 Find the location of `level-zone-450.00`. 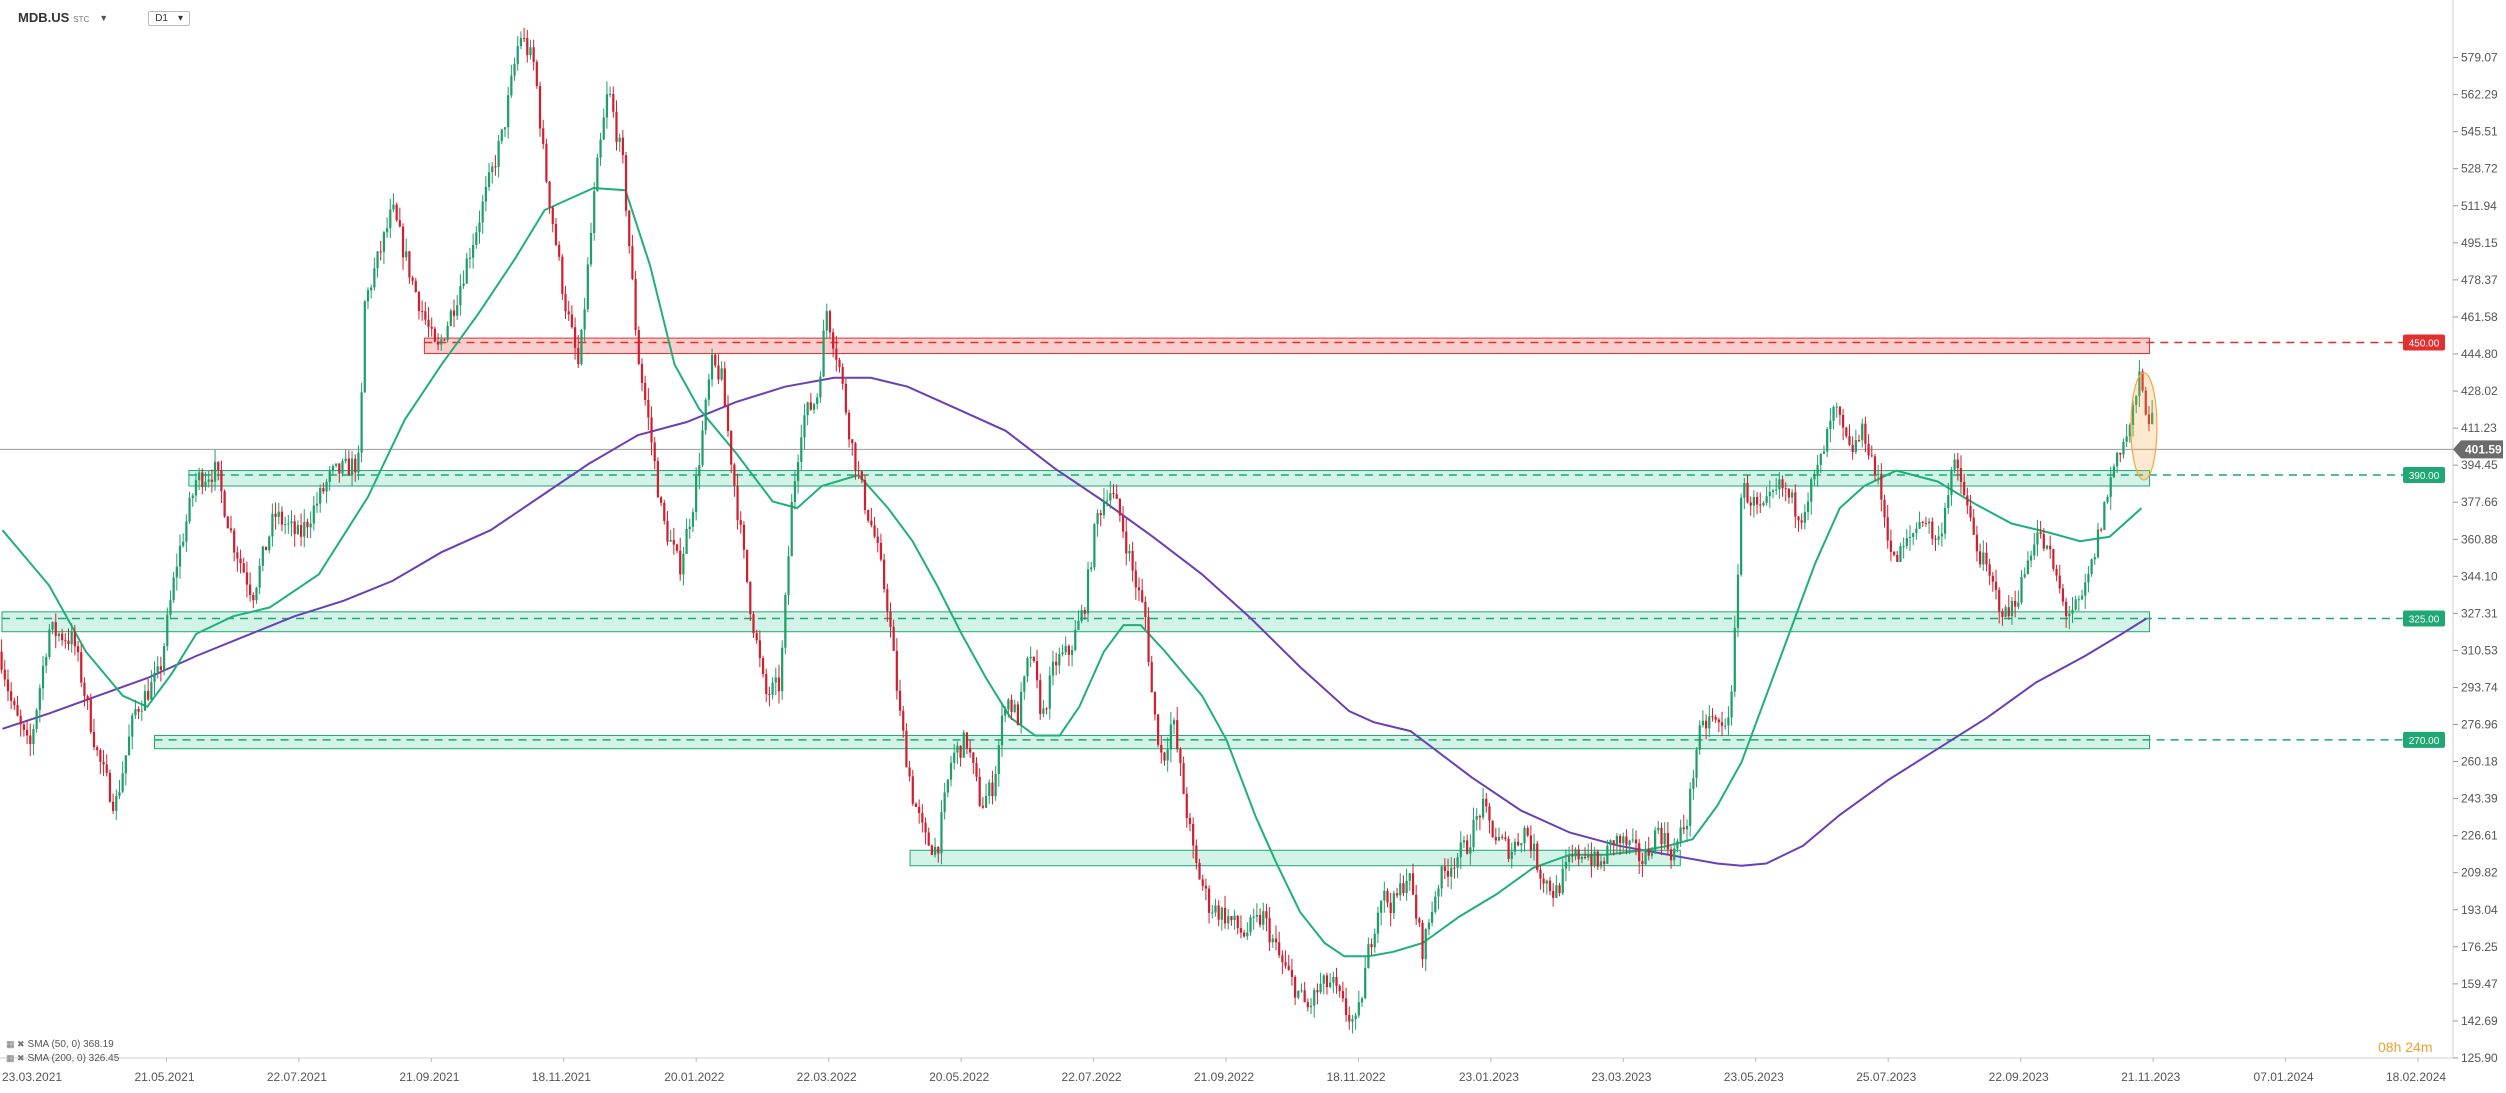

level-zone-450.00 is located at coordinates (1286, 346).